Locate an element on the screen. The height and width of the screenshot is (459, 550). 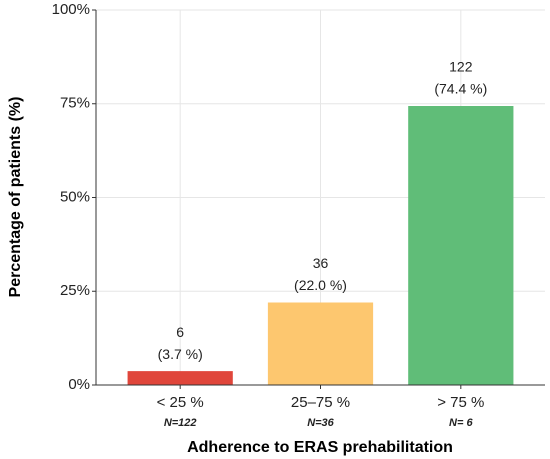
y-tick-label: 25% is located at coordinates (75, 290).